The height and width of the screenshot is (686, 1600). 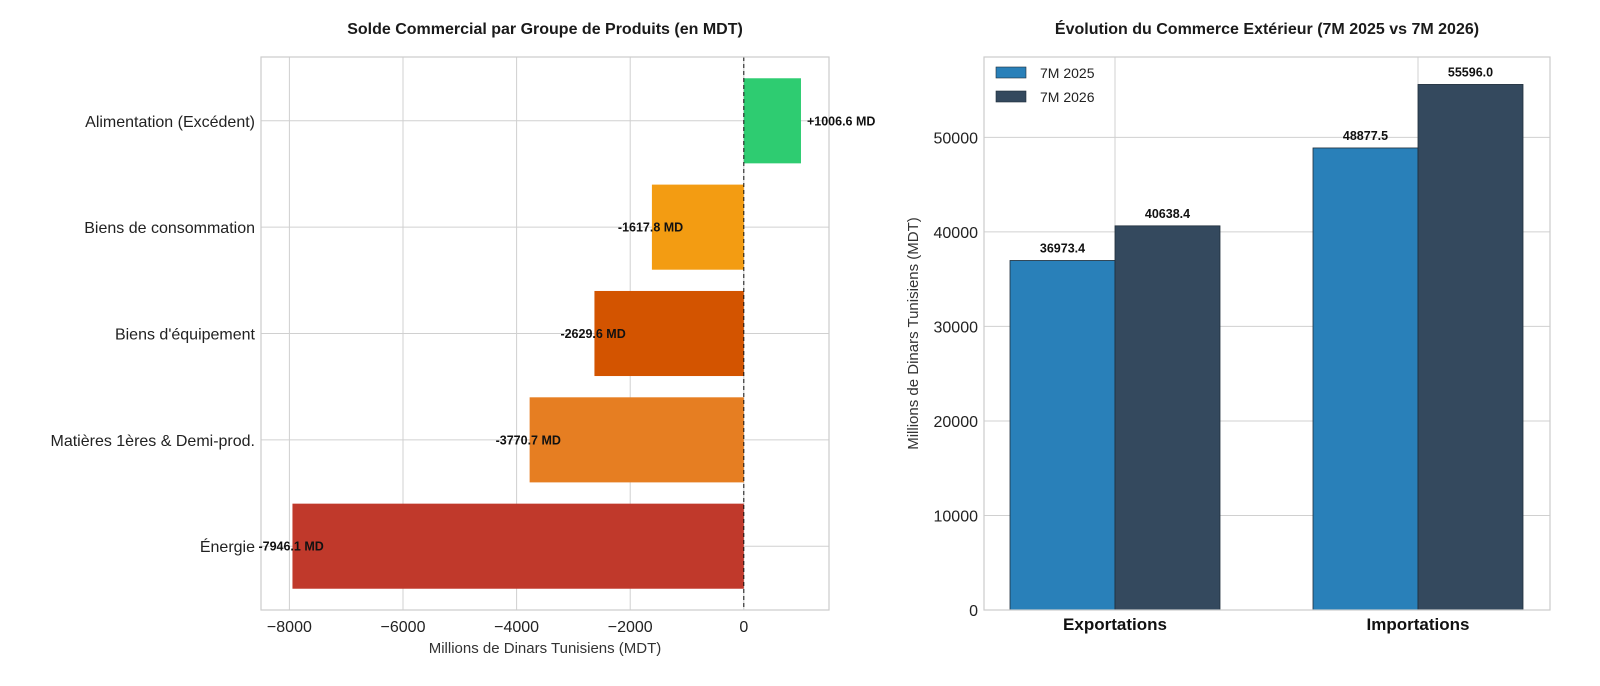 What do you see at coordinates (956, 516) in the screenshot?
I see `y-tick-label: 10000` at bounding box center [956, 516].